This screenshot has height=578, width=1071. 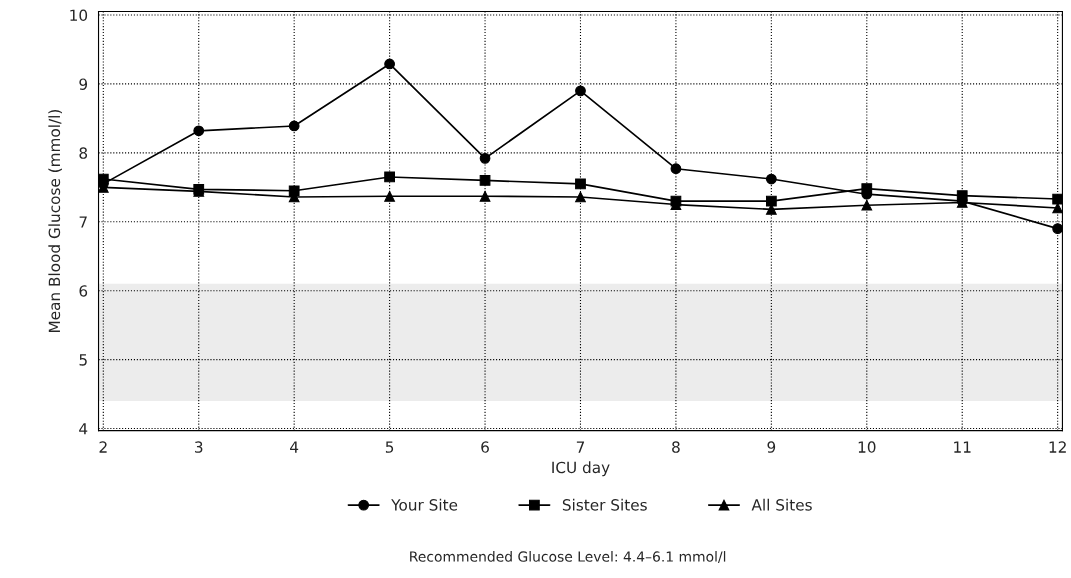 I want to click on x-tick-label: 11, so click(x=962, y=447).